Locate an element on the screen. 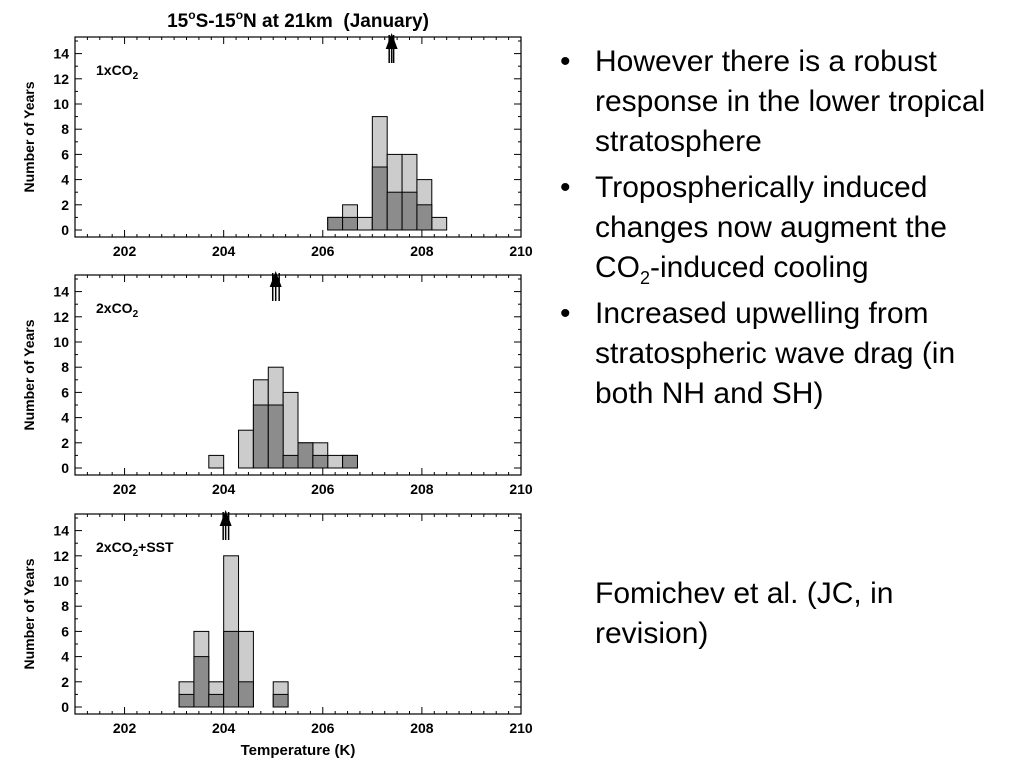 The image size is (1024, 768). plot-frame is located at coordinates (298, 137).